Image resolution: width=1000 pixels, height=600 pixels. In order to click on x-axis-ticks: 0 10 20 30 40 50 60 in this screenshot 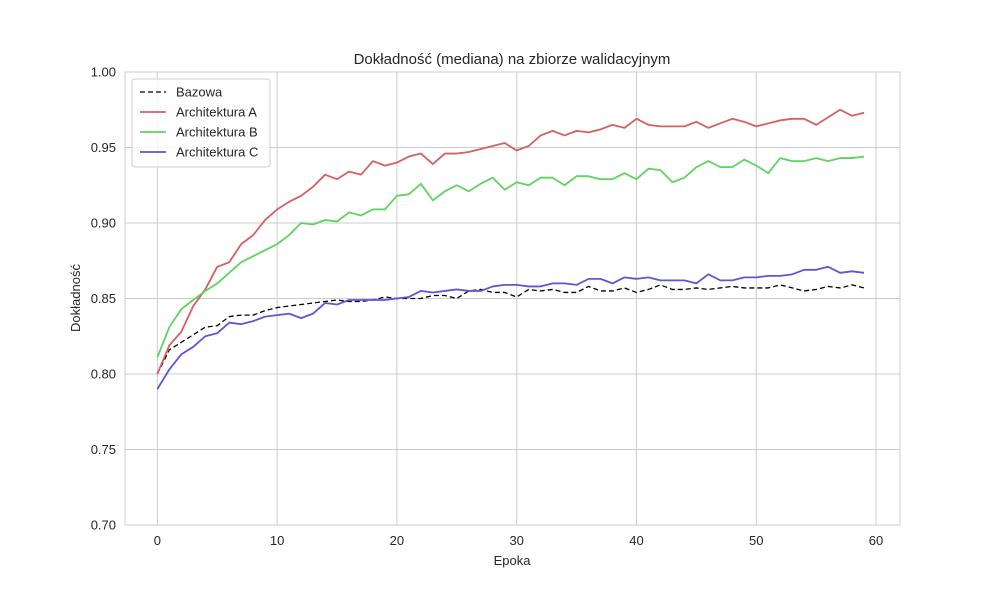, I will do `click(519, 540)`.